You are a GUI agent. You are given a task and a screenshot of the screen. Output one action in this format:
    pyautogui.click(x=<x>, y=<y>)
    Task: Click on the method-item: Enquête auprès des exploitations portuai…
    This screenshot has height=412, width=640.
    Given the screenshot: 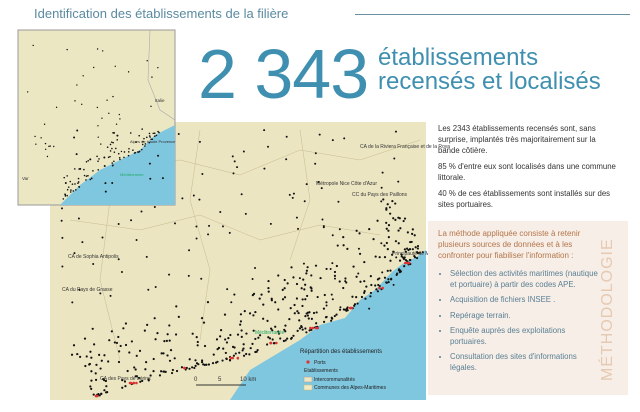 What is the action you would take?
    pyautogui.click(x=525, y=336)
    